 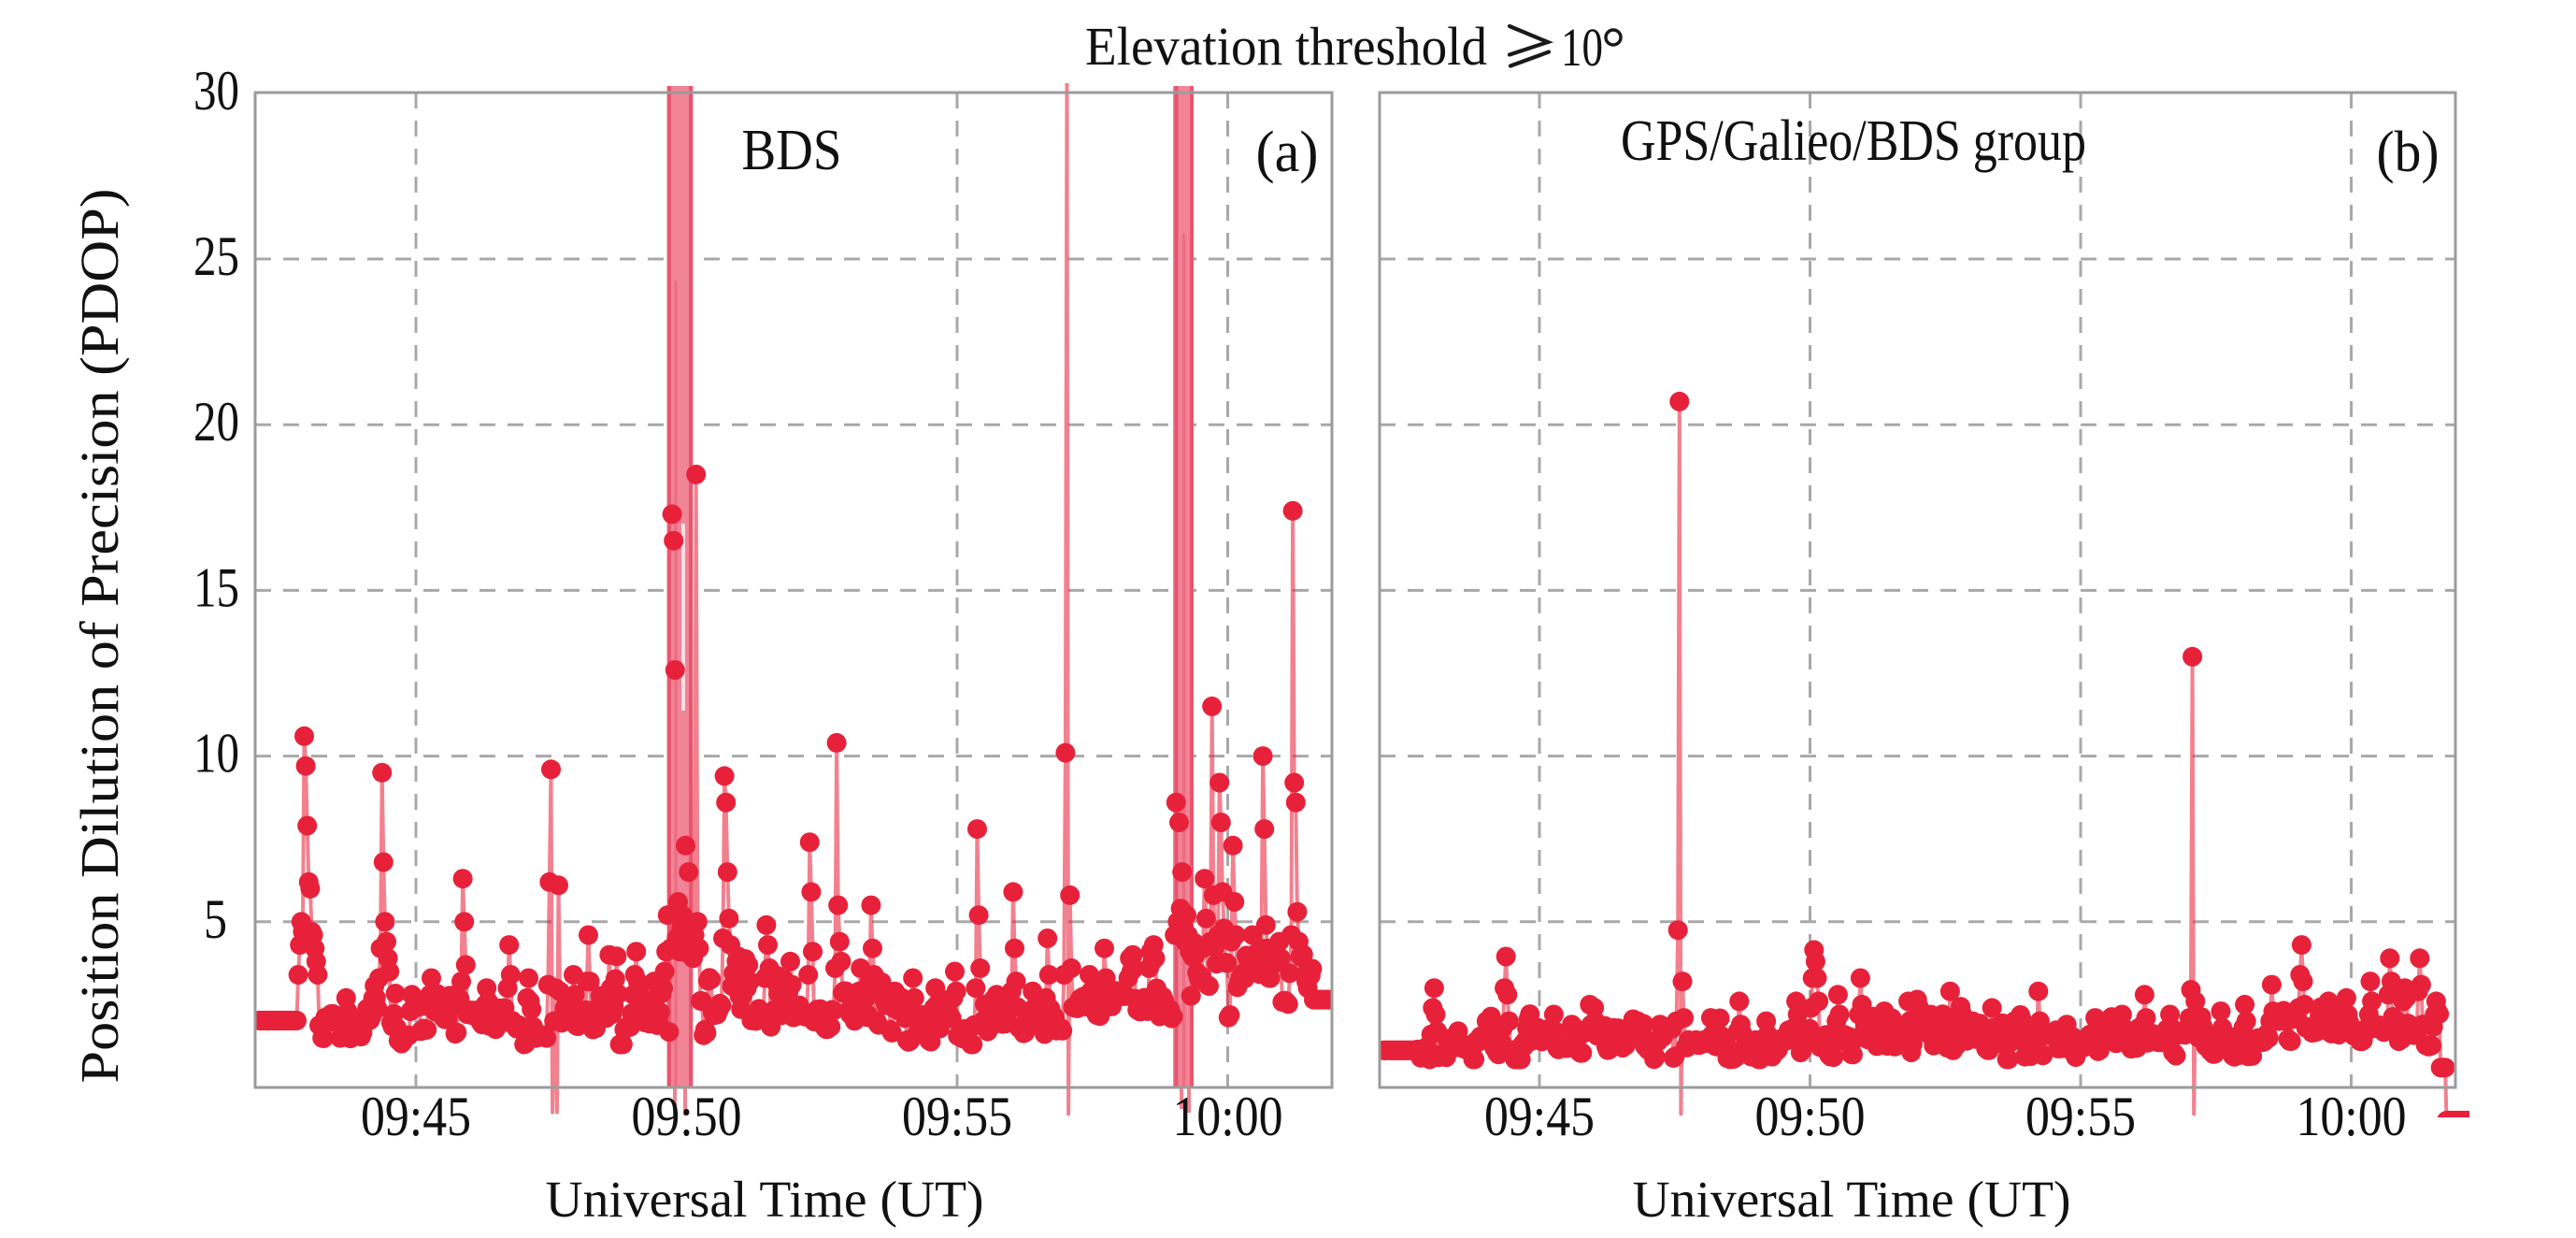 I want to click on svg-text: 20, so click(x=216, y=422).